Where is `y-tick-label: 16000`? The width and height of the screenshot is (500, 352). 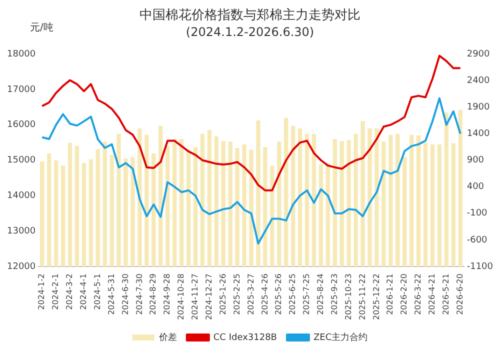
y-tick-label: 16000 is located at coordinates (21, 125).